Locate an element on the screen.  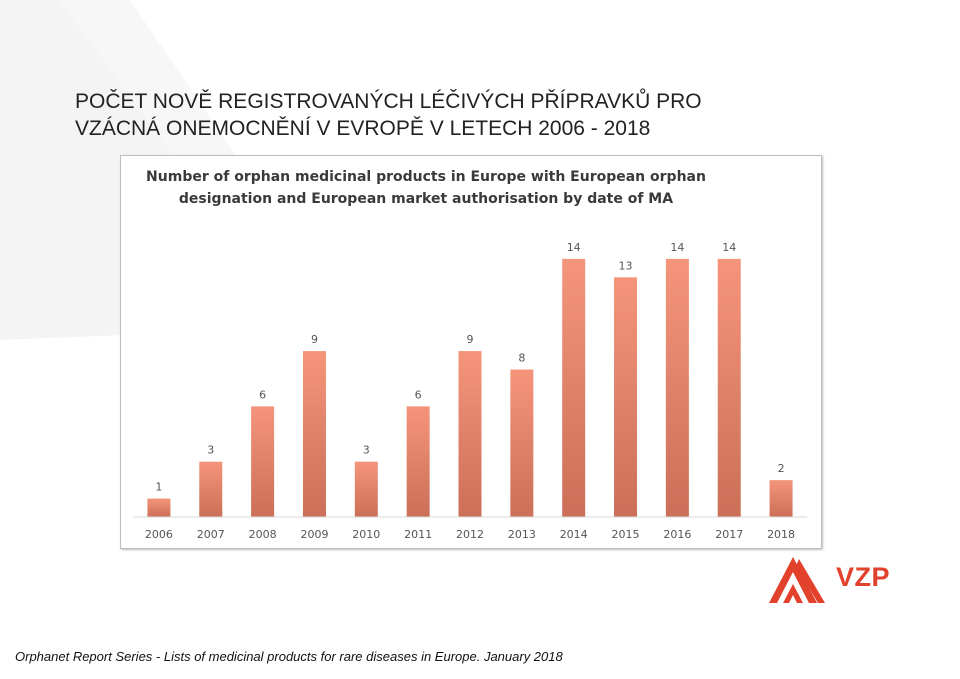
bar-2014 is located at coordinates (574, 387).